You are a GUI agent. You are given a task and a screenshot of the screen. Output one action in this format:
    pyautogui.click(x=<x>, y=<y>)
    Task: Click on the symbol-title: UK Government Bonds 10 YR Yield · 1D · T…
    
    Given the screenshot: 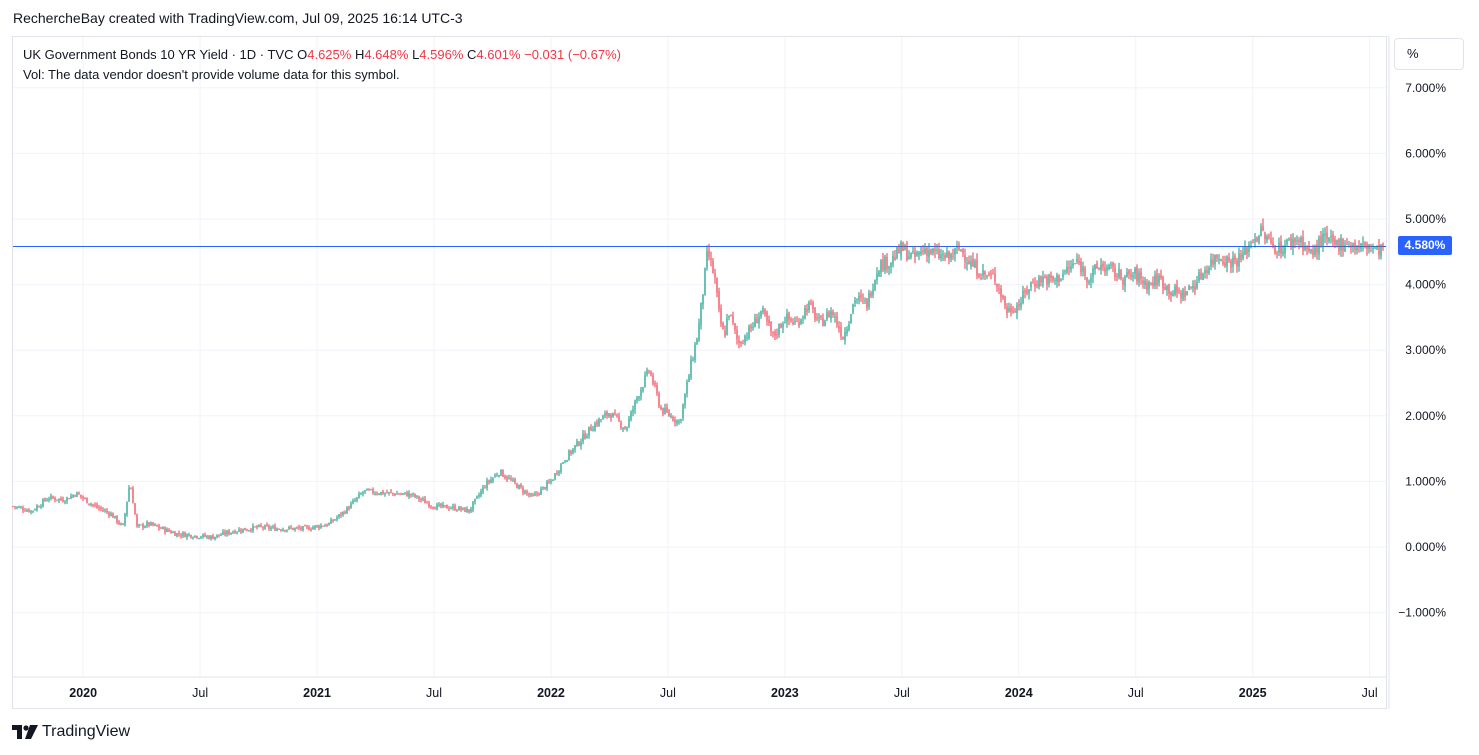 What is the action you would take?
    pyautogui.click(x=158, y=54)
    